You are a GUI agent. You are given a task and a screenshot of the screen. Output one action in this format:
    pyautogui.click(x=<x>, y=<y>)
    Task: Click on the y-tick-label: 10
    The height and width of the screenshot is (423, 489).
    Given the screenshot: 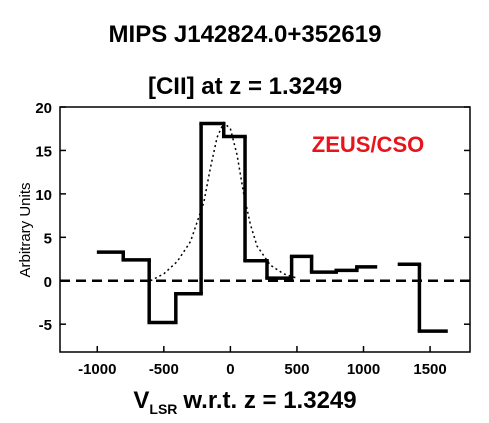 What is the action you would take?
    pyautogui.click(x=43, y=195)
    